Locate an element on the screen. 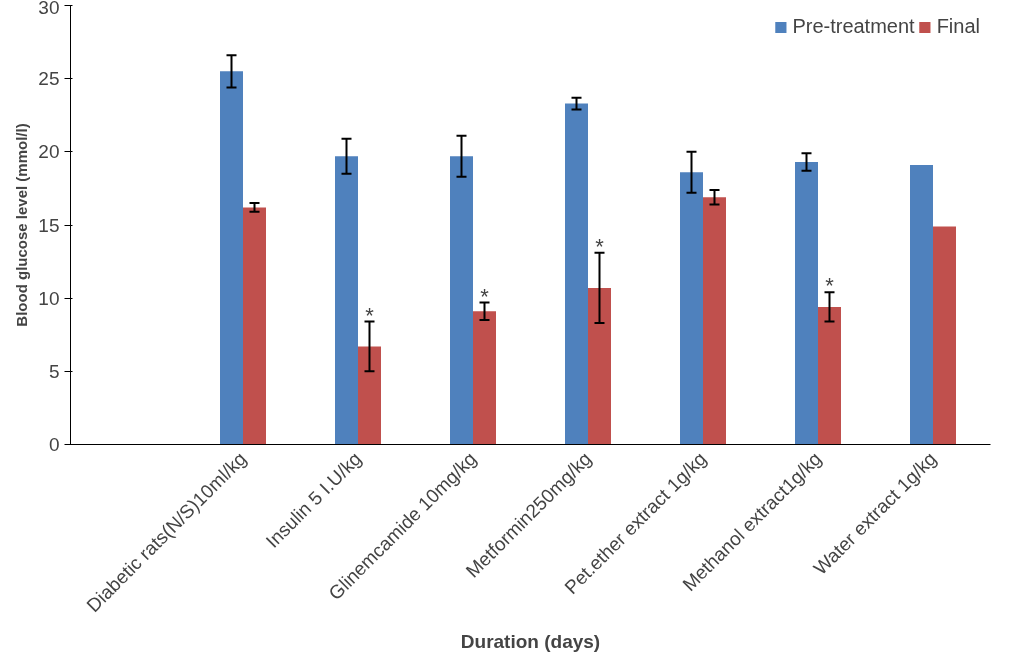 This screenshot has width=1022, height=663. y-tick-label: 5 is located at coordinates (54, 371).